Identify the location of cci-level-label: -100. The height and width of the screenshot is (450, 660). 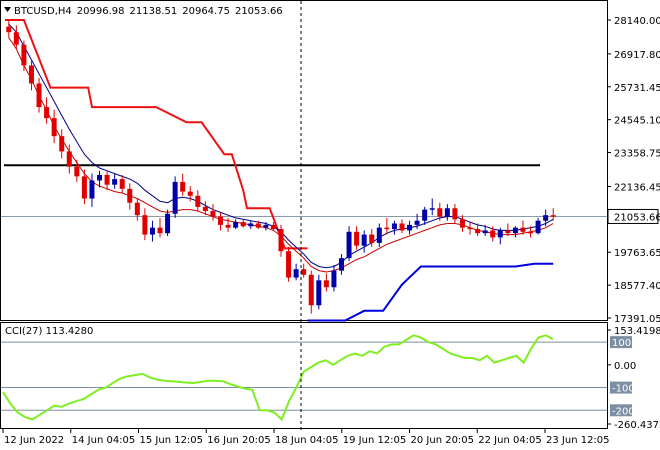
(623, 389).